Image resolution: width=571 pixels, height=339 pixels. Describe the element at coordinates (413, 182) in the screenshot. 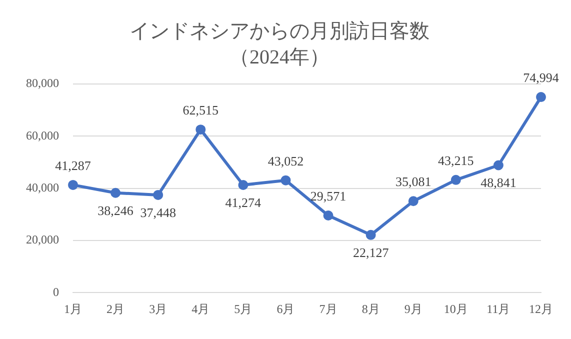

I see `data-label: 35,081` at that location.